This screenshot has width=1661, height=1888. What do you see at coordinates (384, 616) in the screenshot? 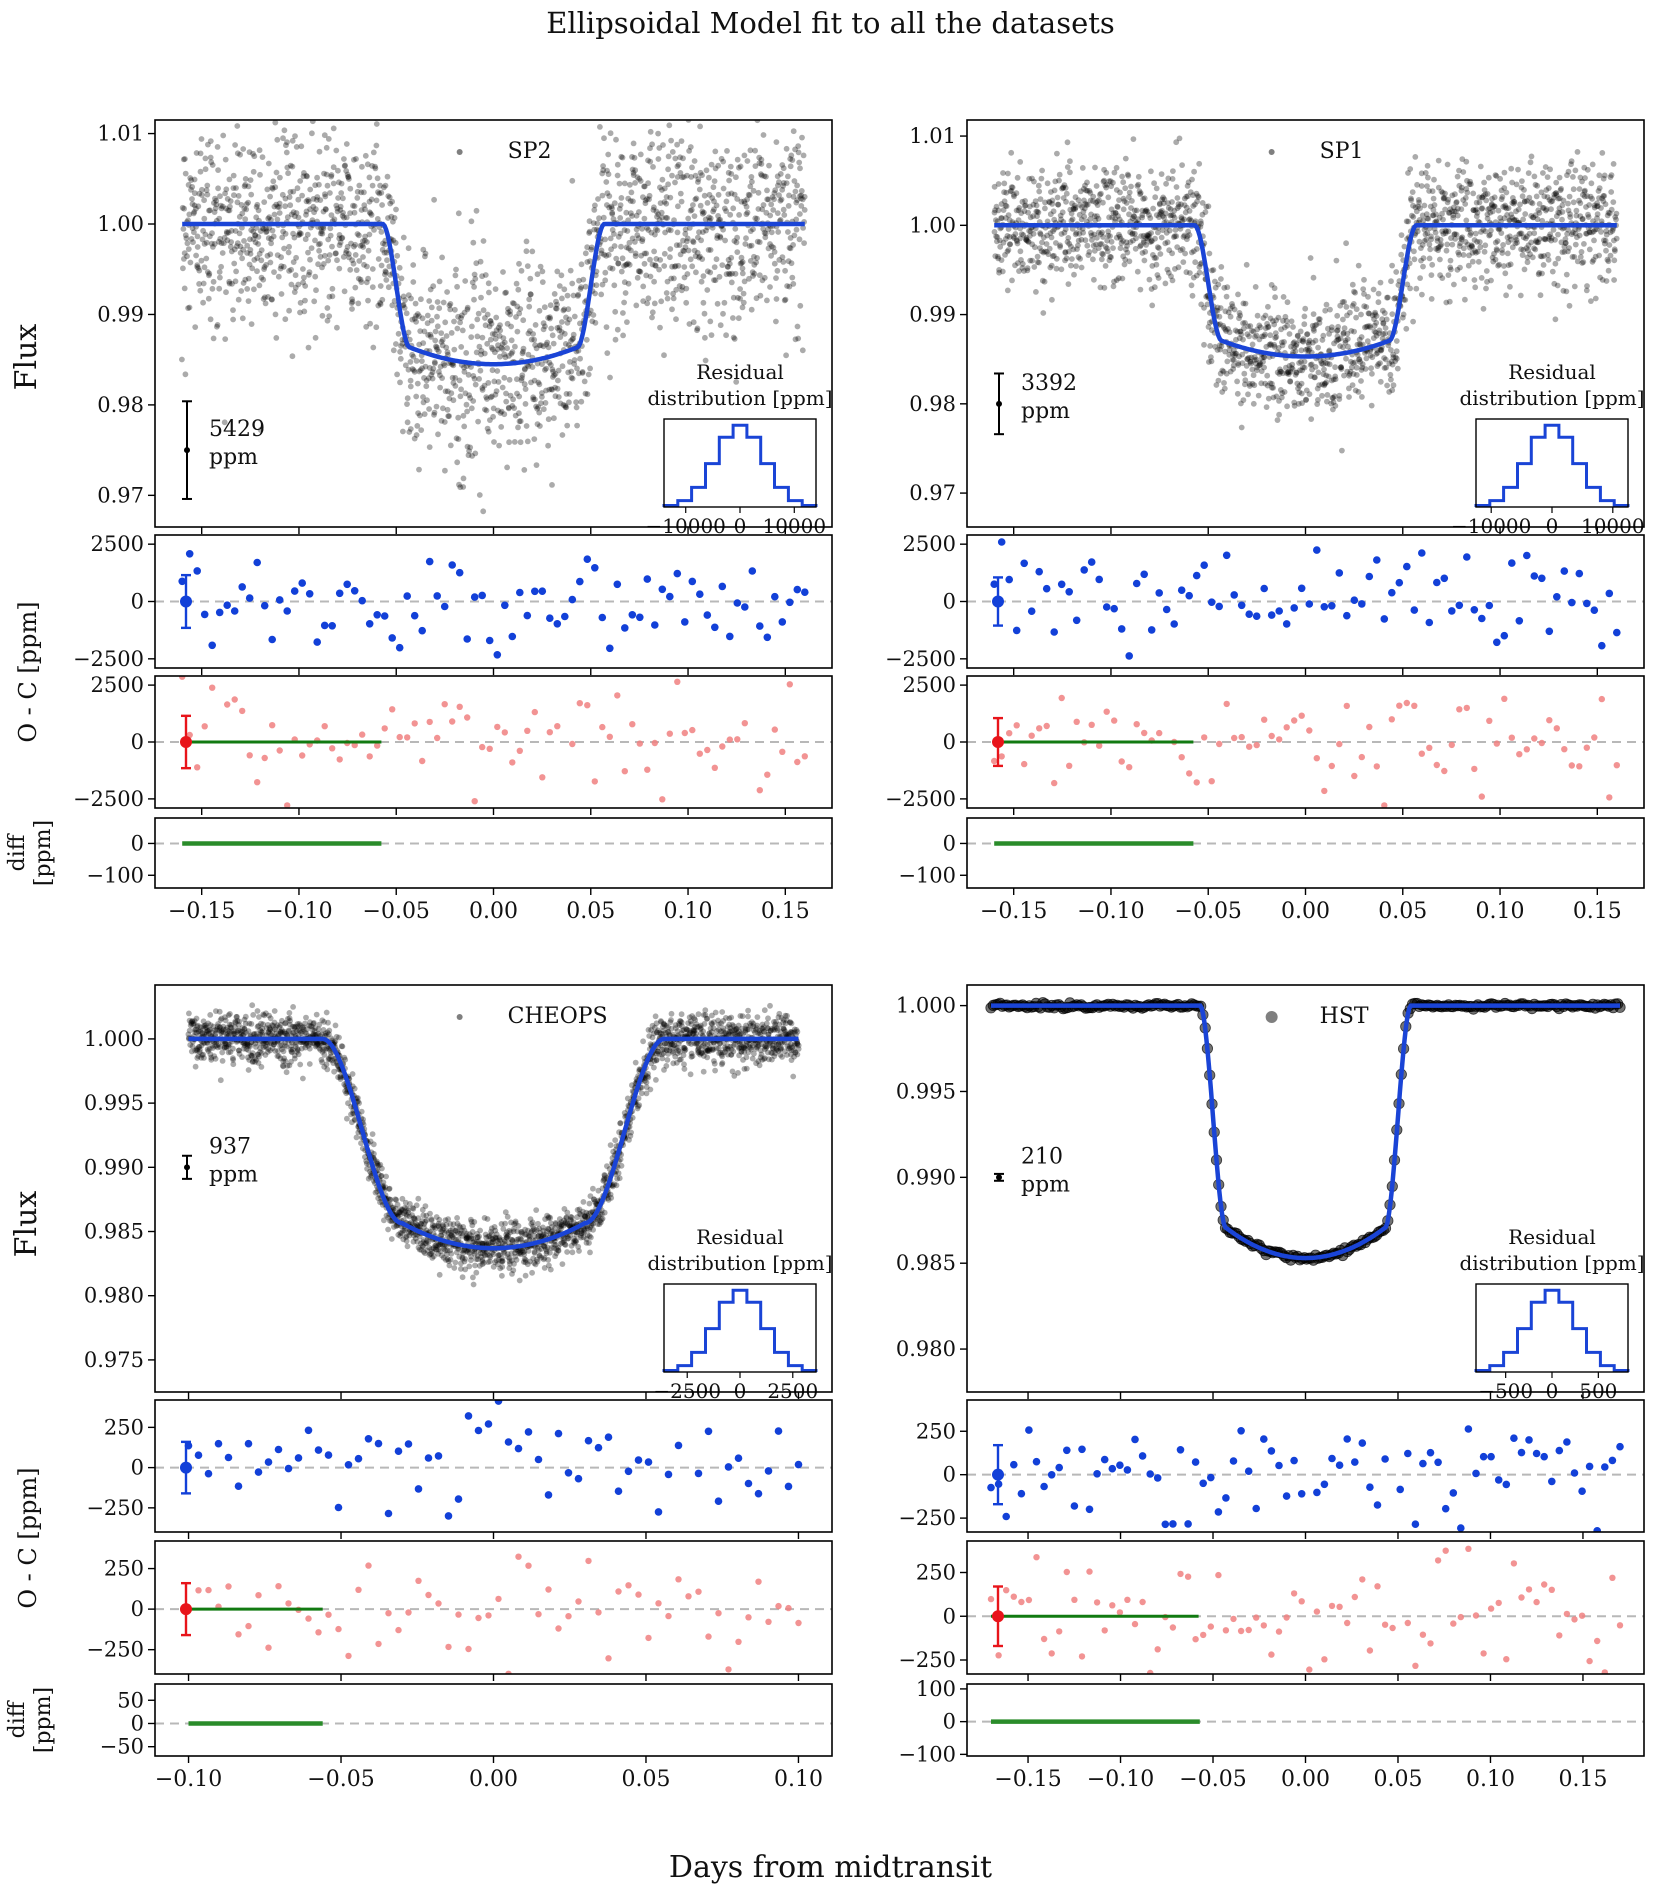
I see `sp2-oc-point` at bounding box center [384, 616].